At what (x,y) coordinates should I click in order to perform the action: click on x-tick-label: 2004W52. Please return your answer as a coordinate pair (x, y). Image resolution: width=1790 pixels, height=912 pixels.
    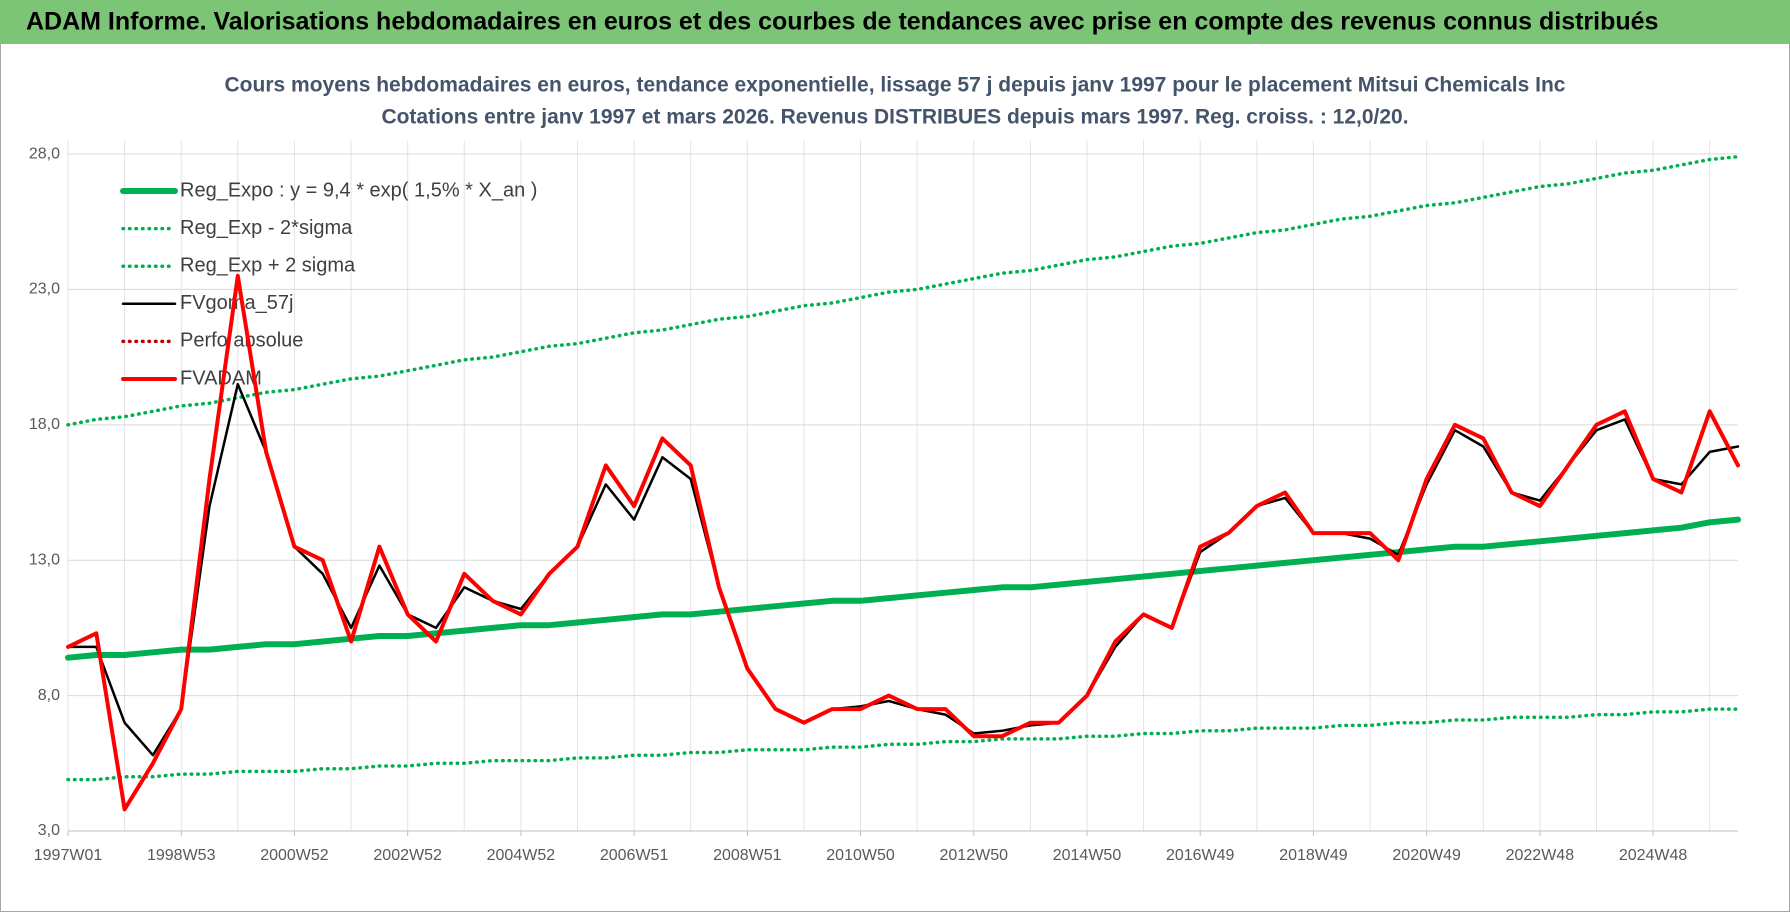
    Looking at the image, I should click on (521, 855).